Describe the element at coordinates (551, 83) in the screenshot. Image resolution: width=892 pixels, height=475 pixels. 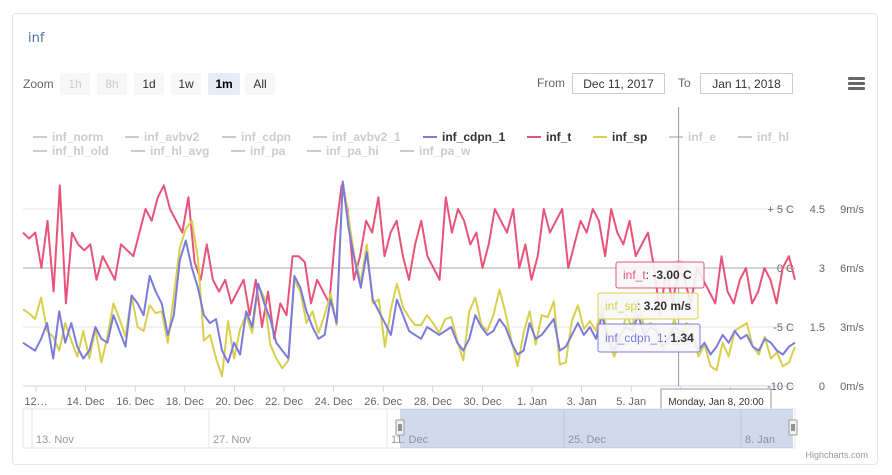
I see `range-from-label: From` at that location.